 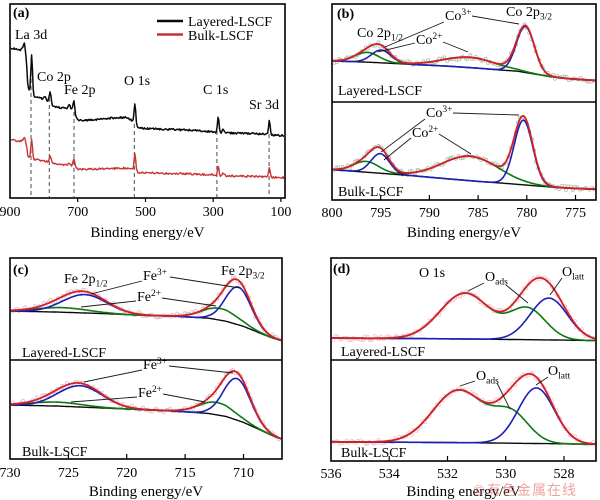 I want to click on x-tick-label: 528, so click(x=564, y=474).